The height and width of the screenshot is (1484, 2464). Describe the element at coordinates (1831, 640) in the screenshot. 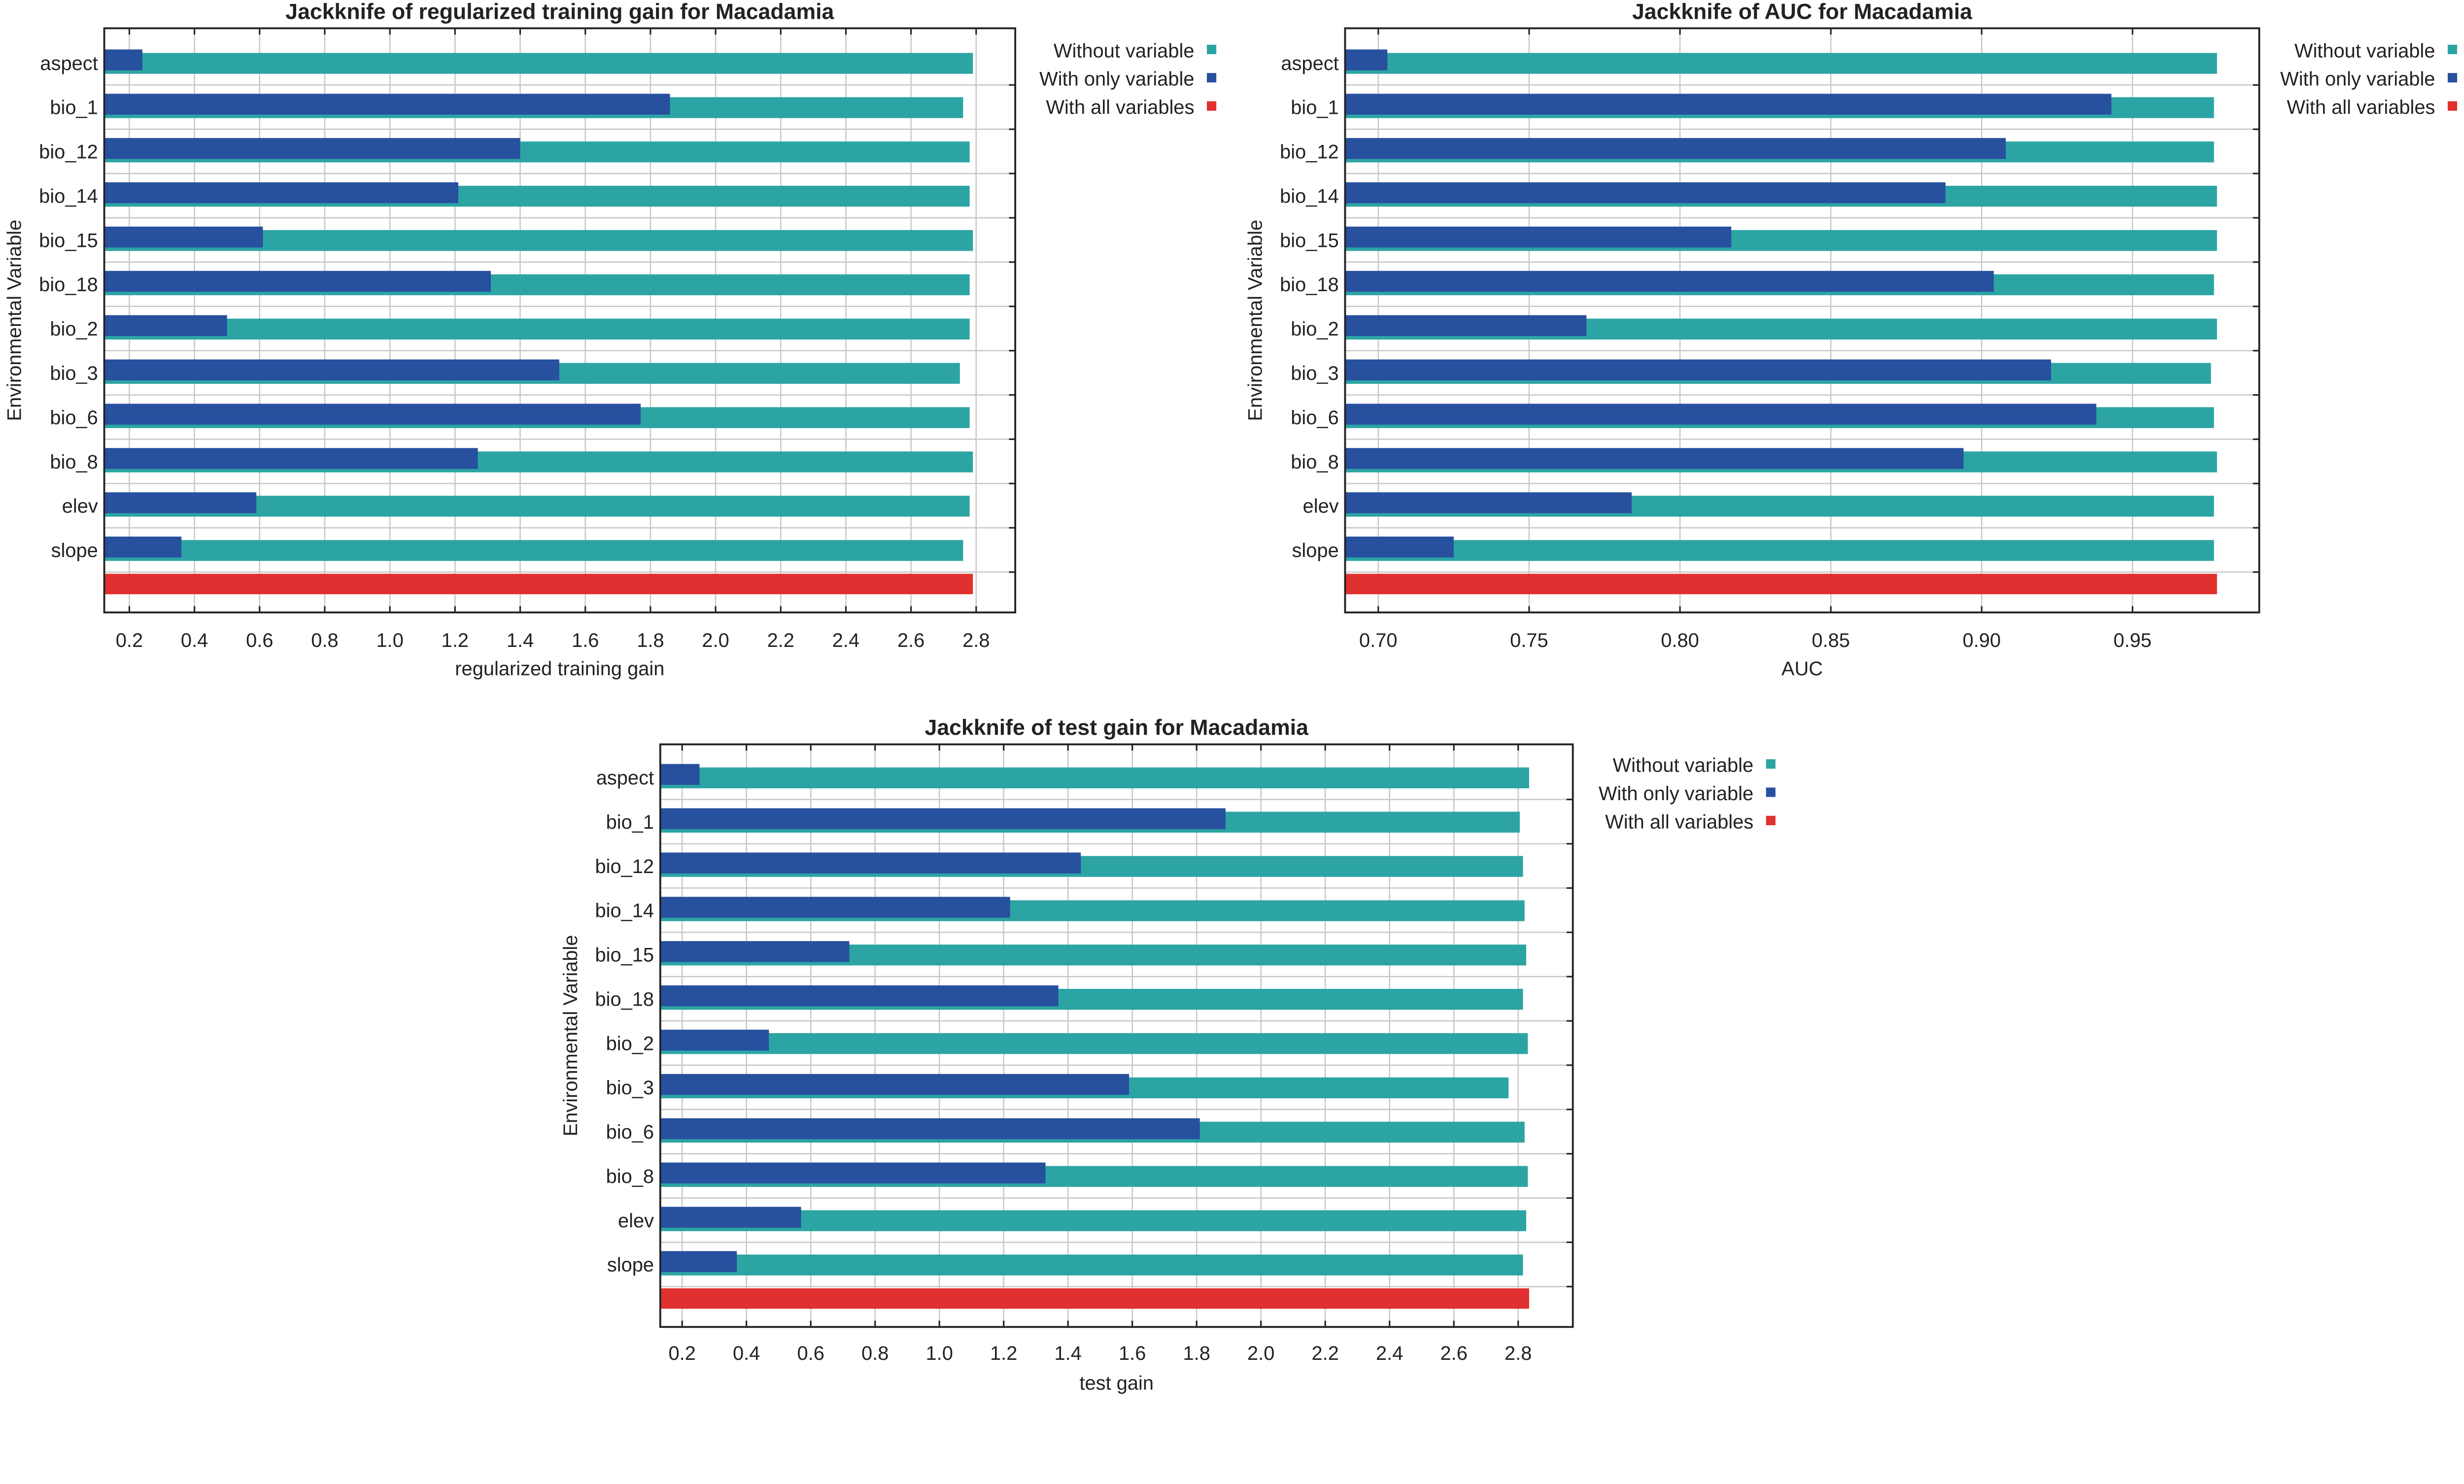

I see `x-tick-label: 0.85` at that location.